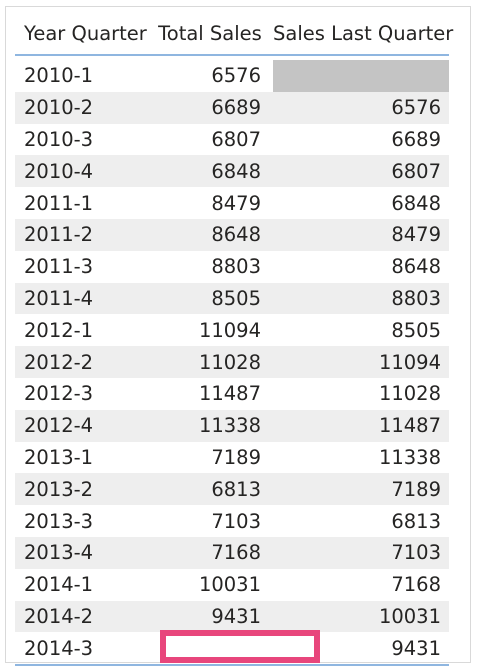 The image size is (478, 667). I want to click on table-row: 2014-2 9431 10031, so click(232, 616).